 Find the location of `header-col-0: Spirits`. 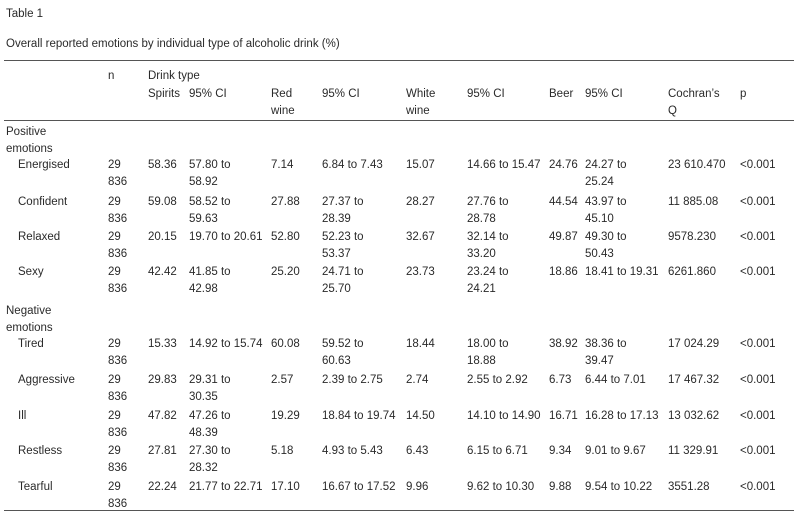

header-col-0: Spirits is located at coordinates (164, 94).